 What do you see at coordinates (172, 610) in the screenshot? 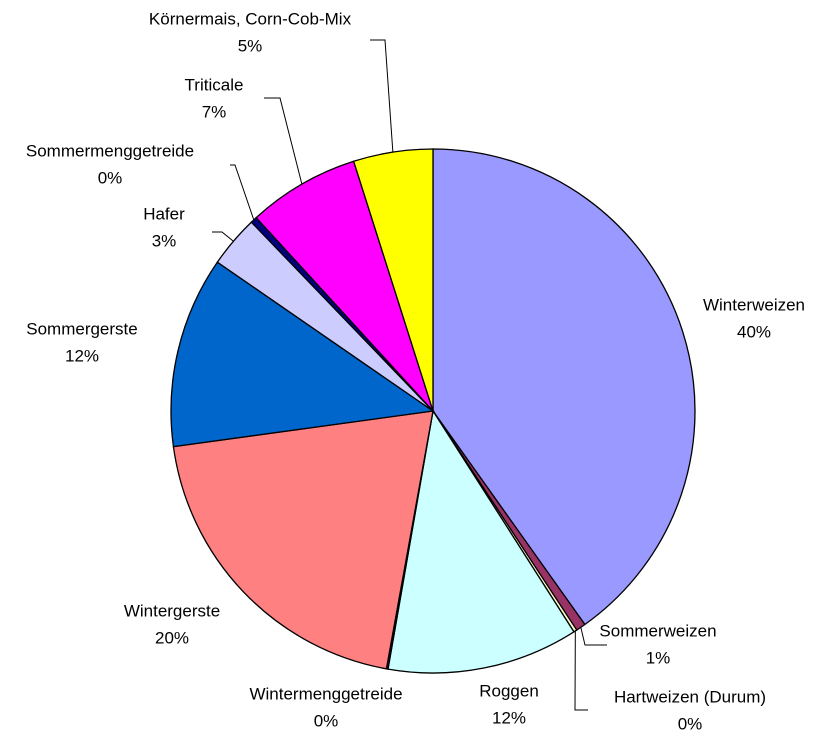
I see `slice-label: Wintergerste` at bounding box center [172, 610].